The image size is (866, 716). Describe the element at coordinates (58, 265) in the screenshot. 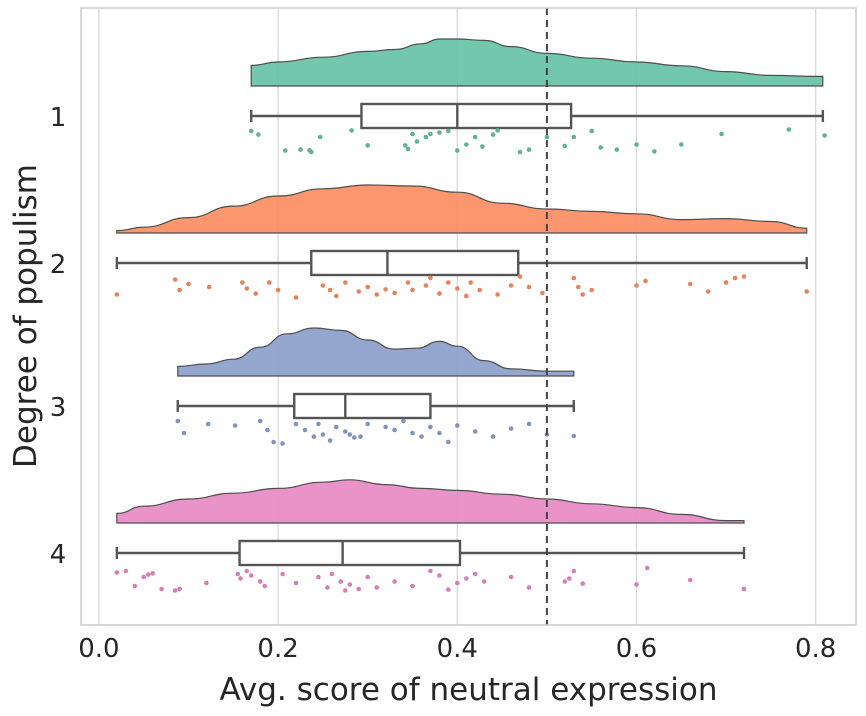

I see `y-tick-label: 2` at that location.